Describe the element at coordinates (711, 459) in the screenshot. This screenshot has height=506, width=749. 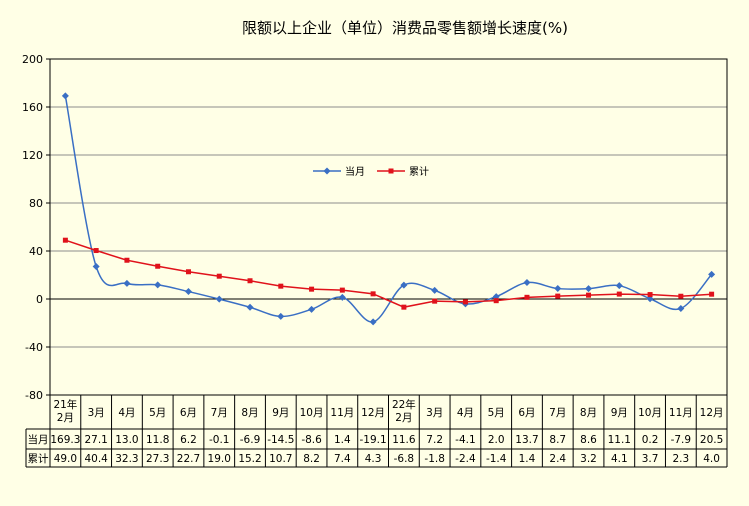
I see `table-cell-value: 4.0` at that location.